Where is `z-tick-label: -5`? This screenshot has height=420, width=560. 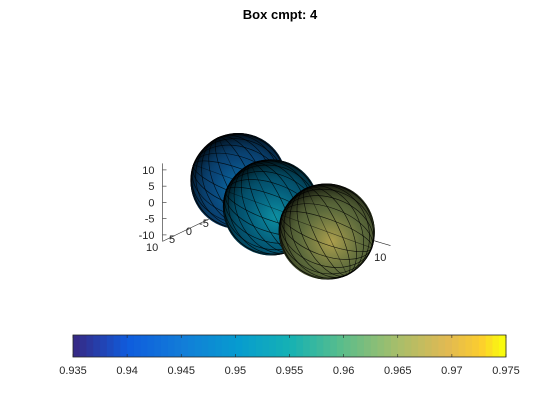
z-tick-label: -5 is located at coordinates (150, 220).